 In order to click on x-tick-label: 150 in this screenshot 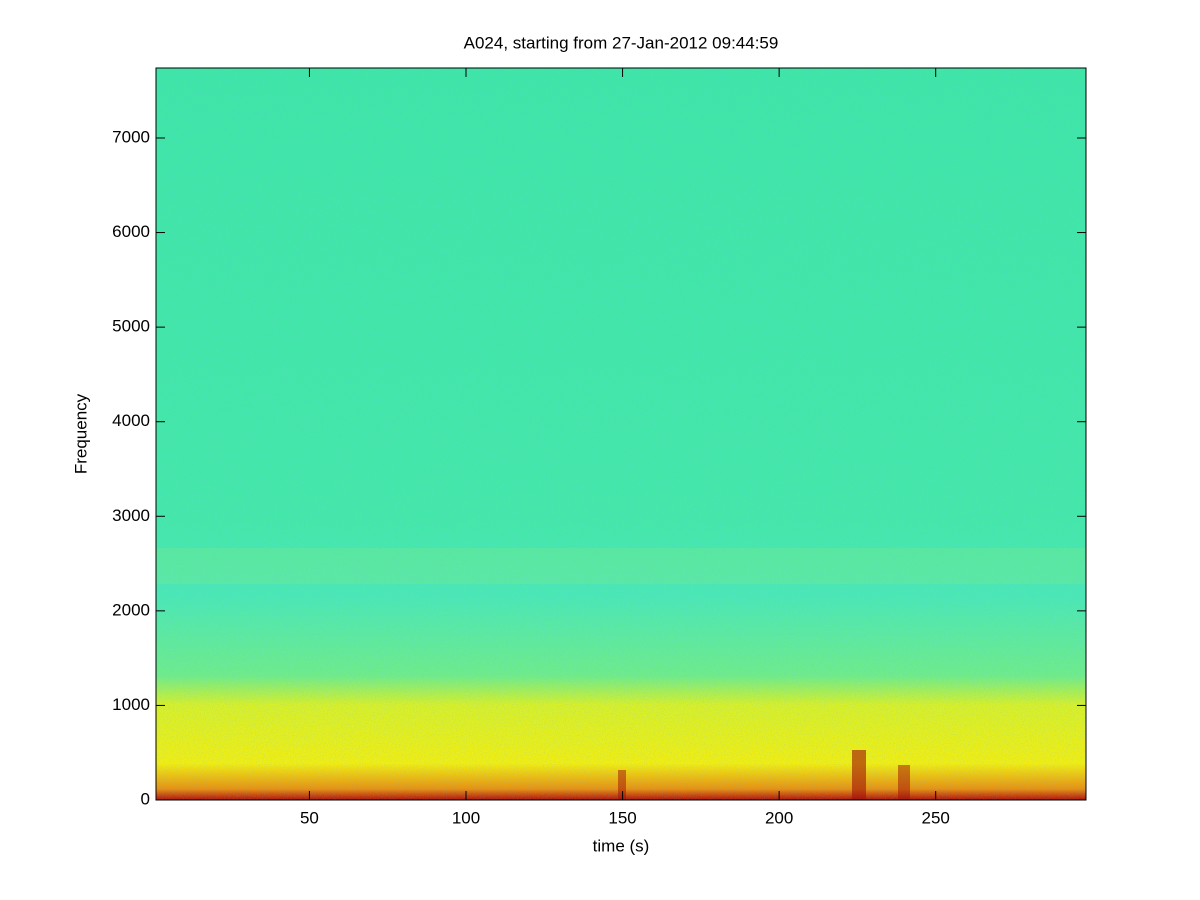, I will do `click(622, 817)`.